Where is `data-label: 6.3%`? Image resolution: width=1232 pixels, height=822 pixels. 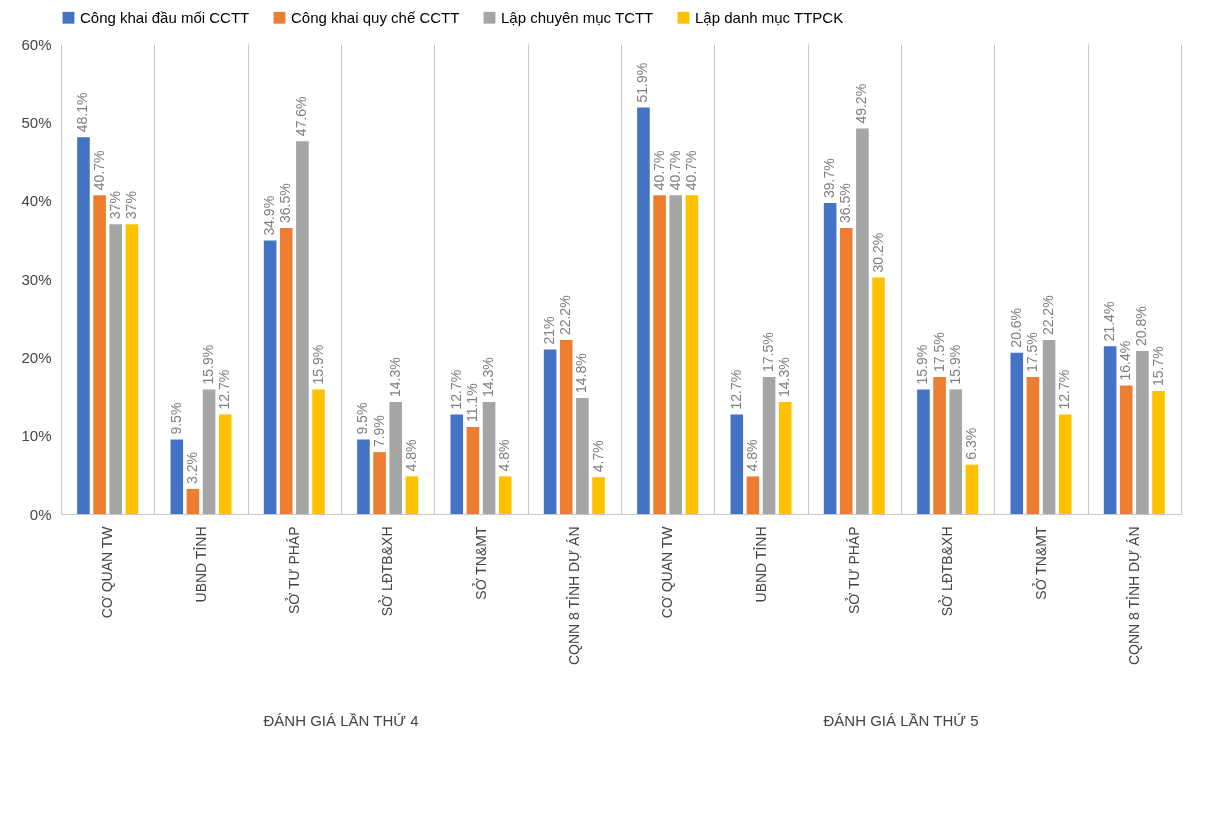 data-label: 6.3% is located at coordinates (970, 443).